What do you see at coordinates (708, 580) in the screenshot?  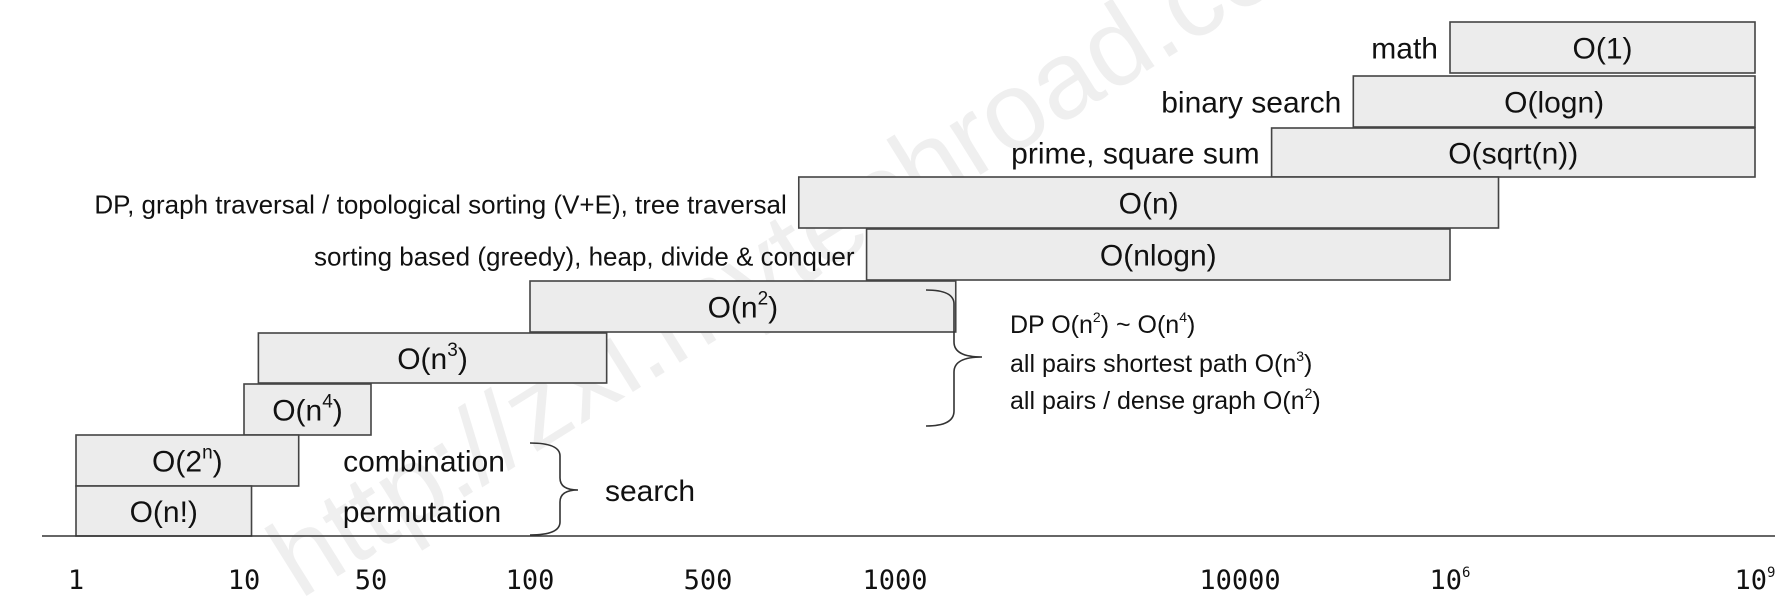 I see `x-tick-label-5: 500` at bounding box center [708, 580].